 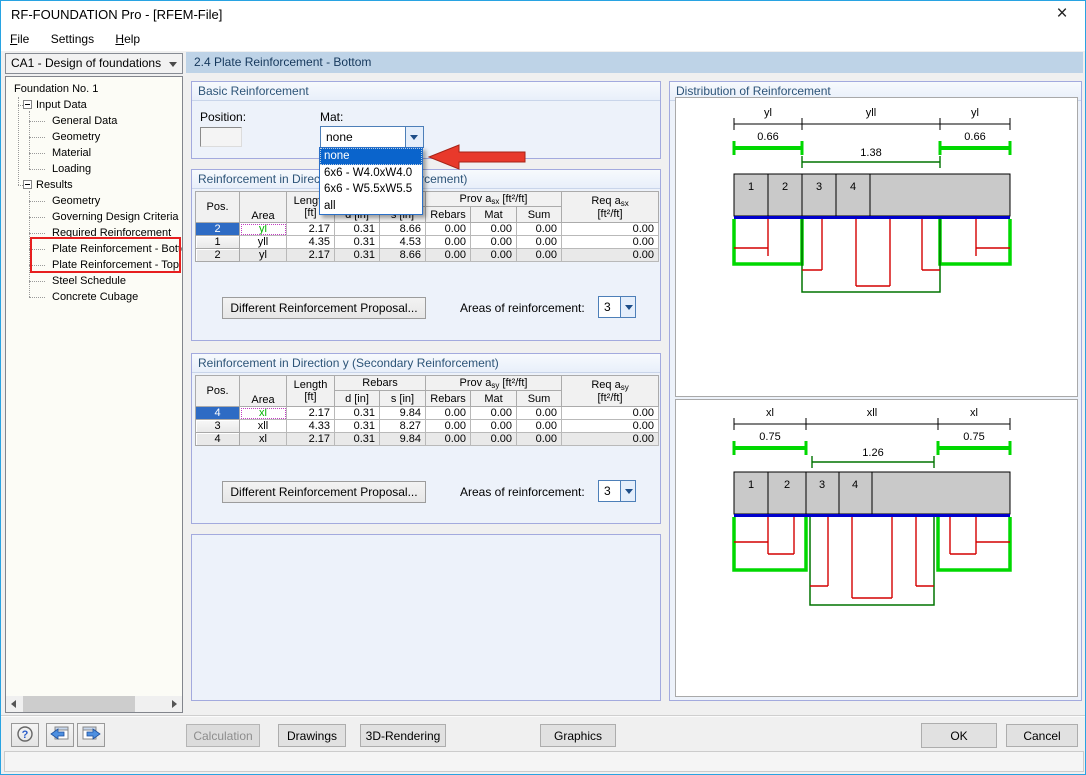 What do you see at coordinates (64, 137) in the screenshot?
I see `tree-item-geometry-input: Geometry` at bounding box center [64, 137].